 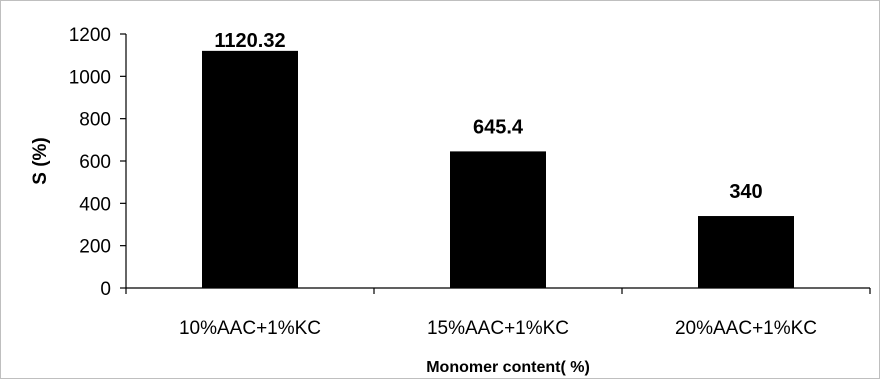 I want to click on x-axis-title: Monomer content( %), so click(x=508, y=367).